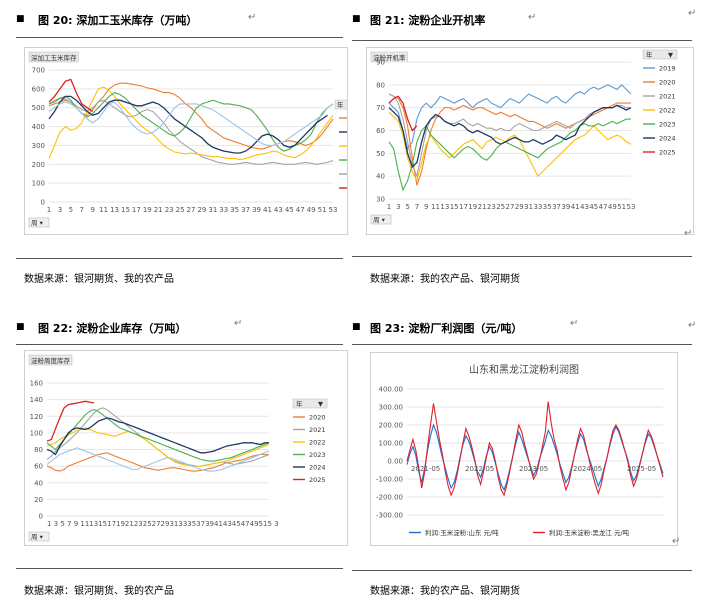  Describe the element at coordinates (278, 210) in the screenshot. I see `x-tick-label: 43` at that location.